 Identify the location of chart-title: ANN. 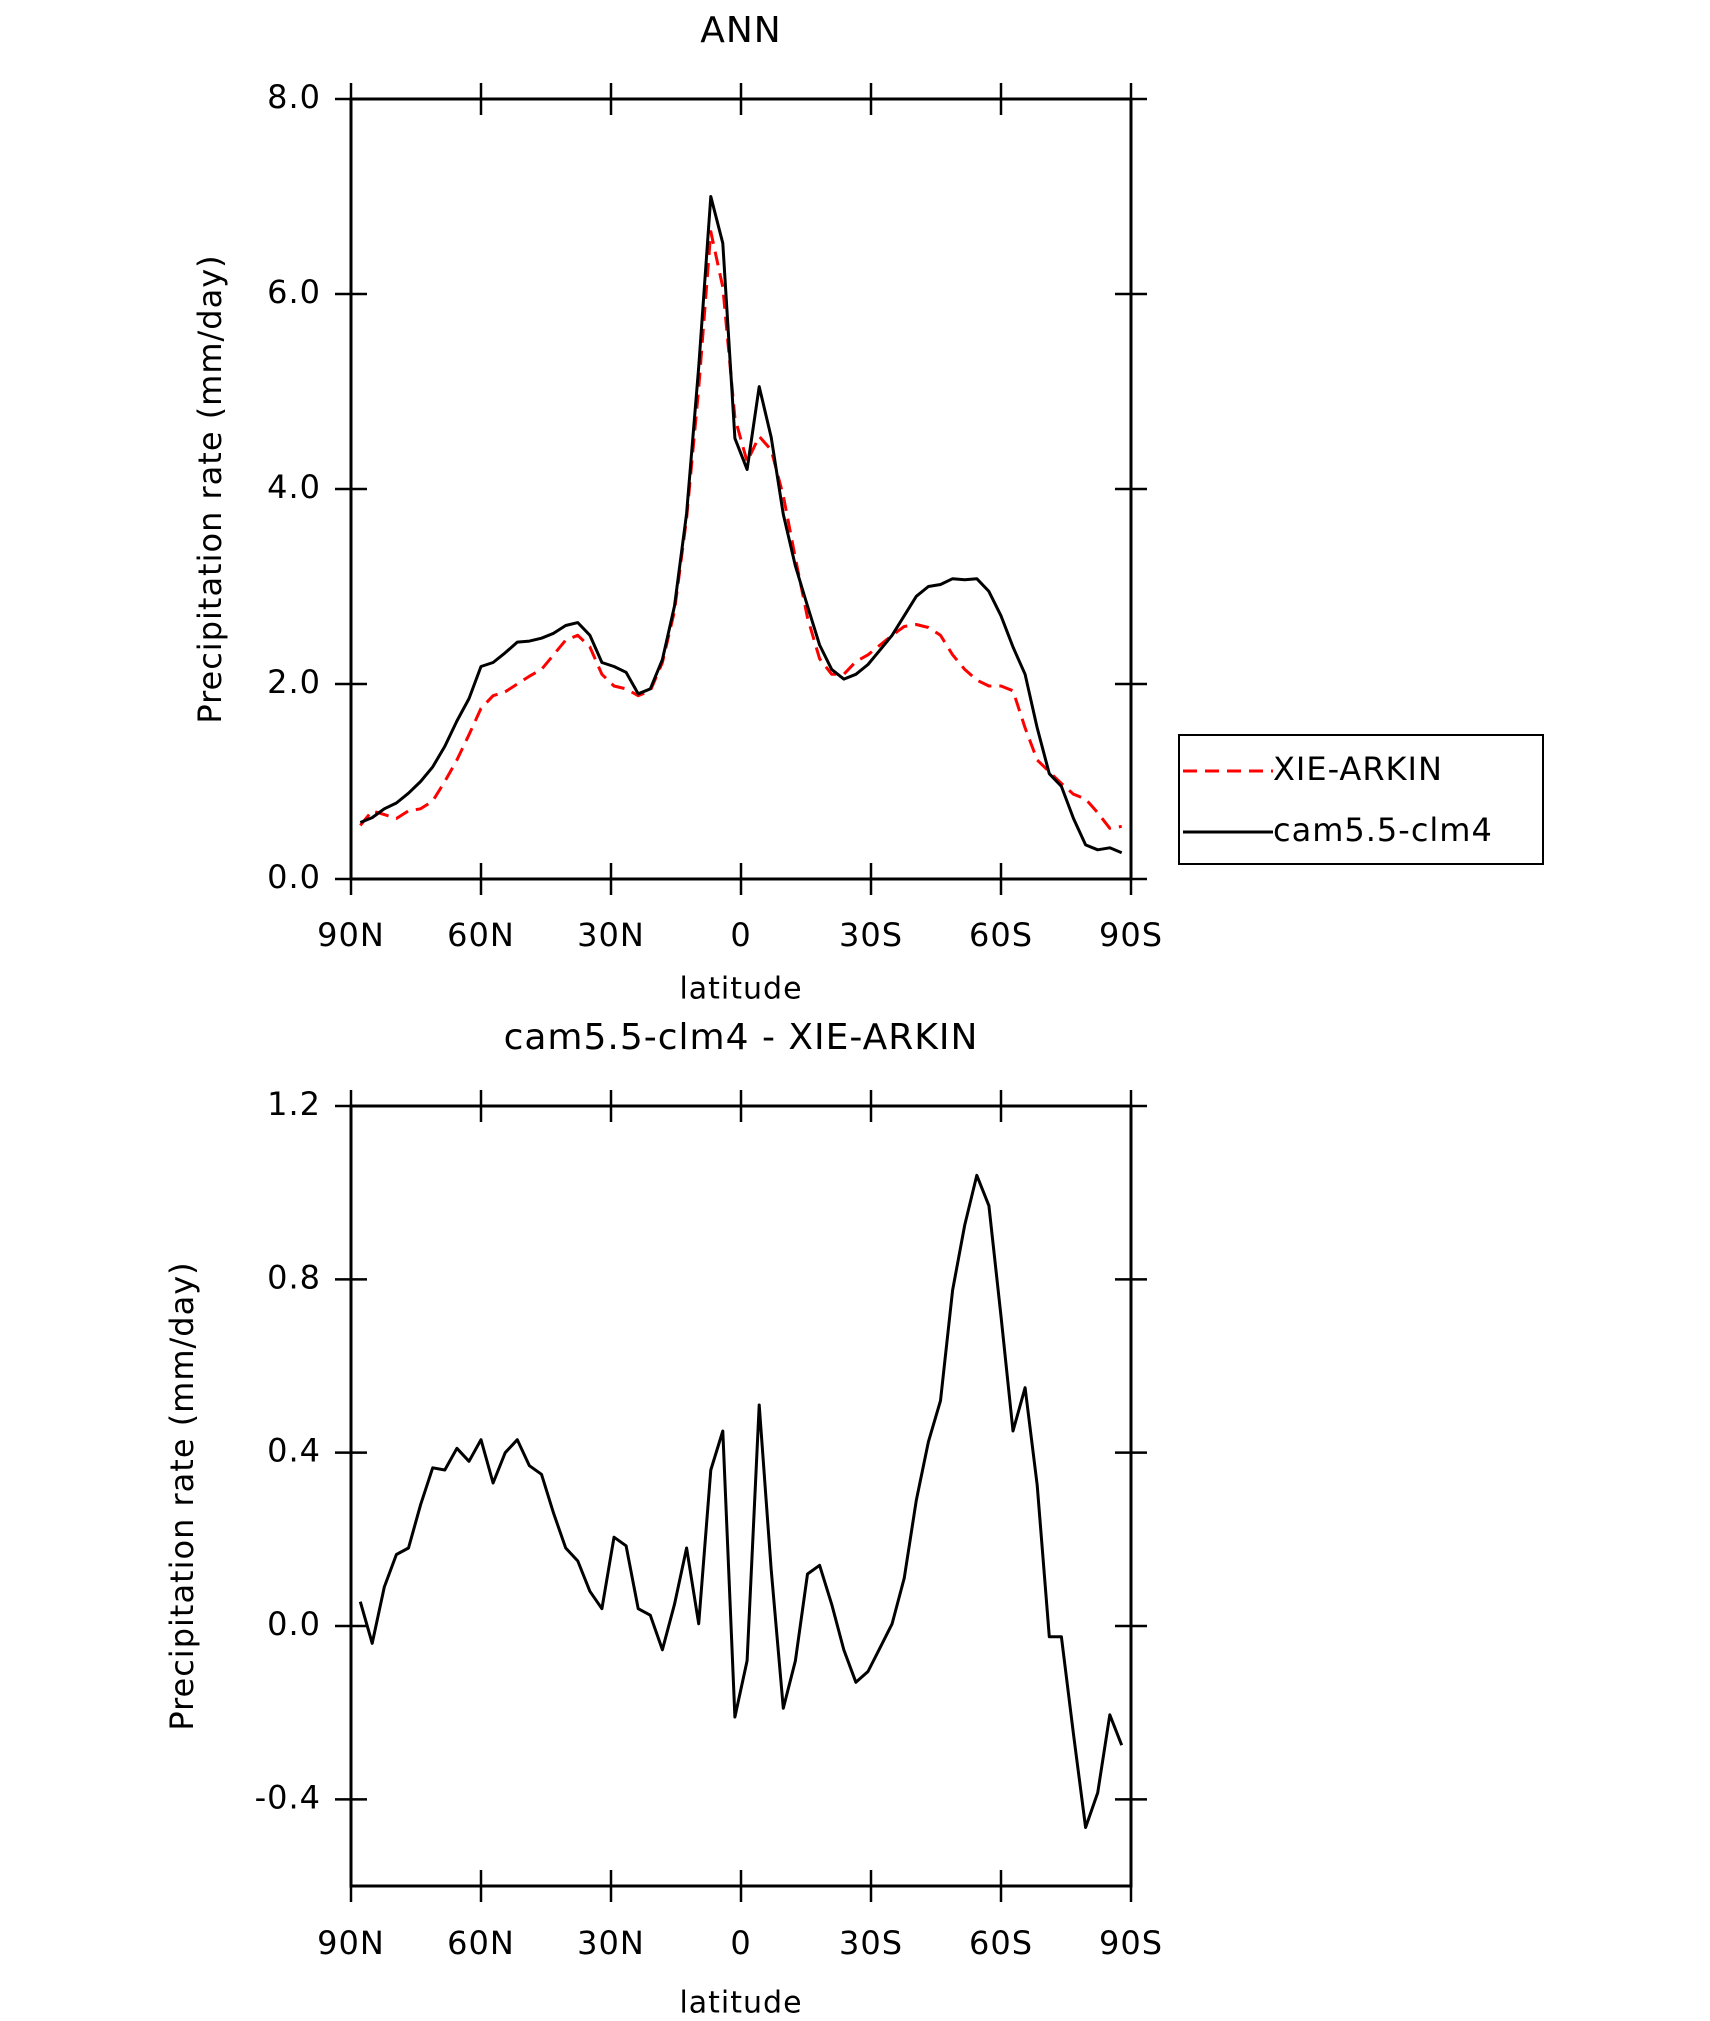
(741, 30).